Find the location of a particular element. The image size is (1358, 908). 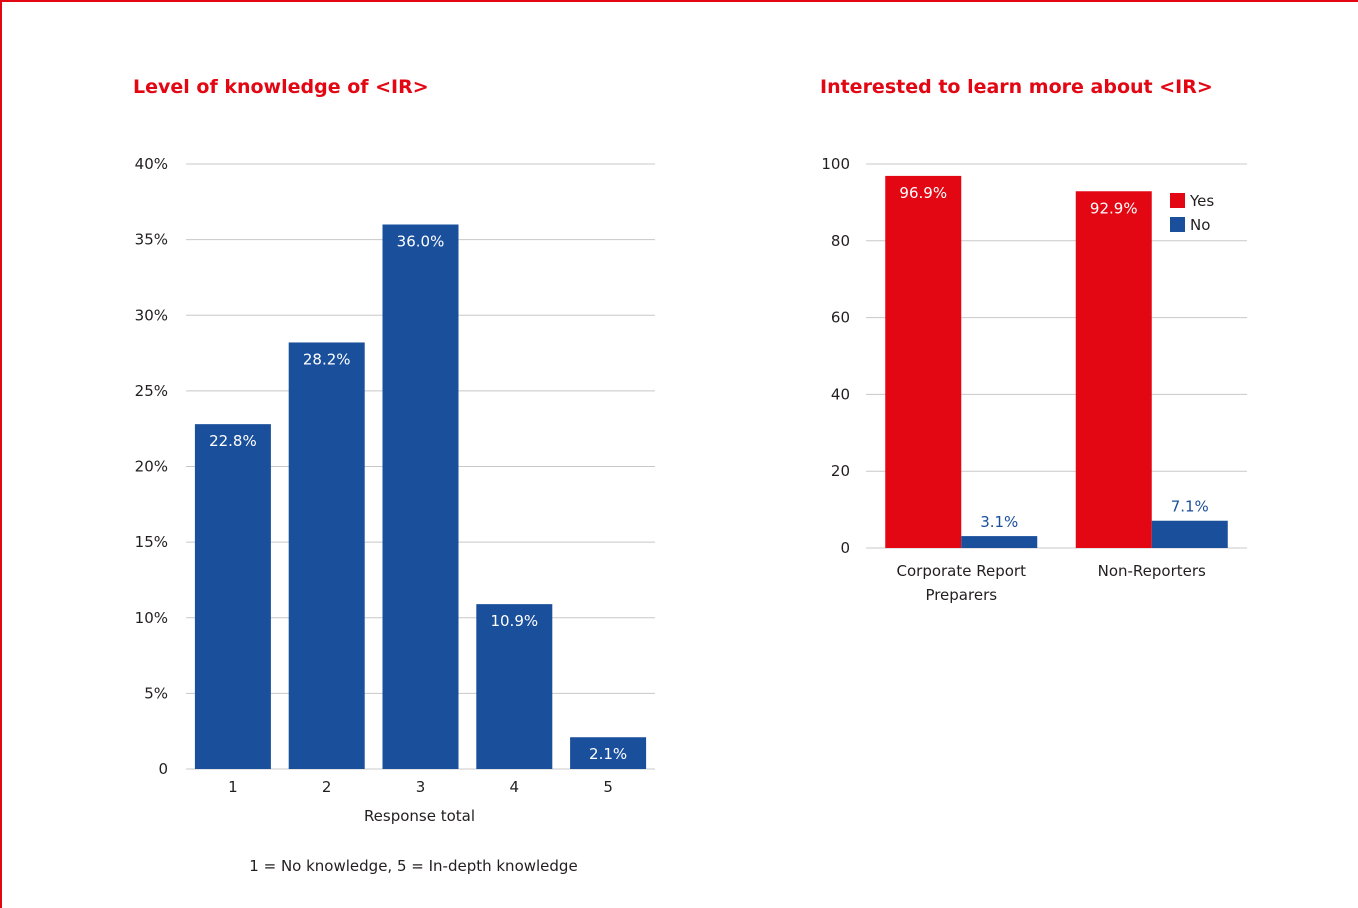

y-tick-label: 80 is located at coordinates (840, 241).